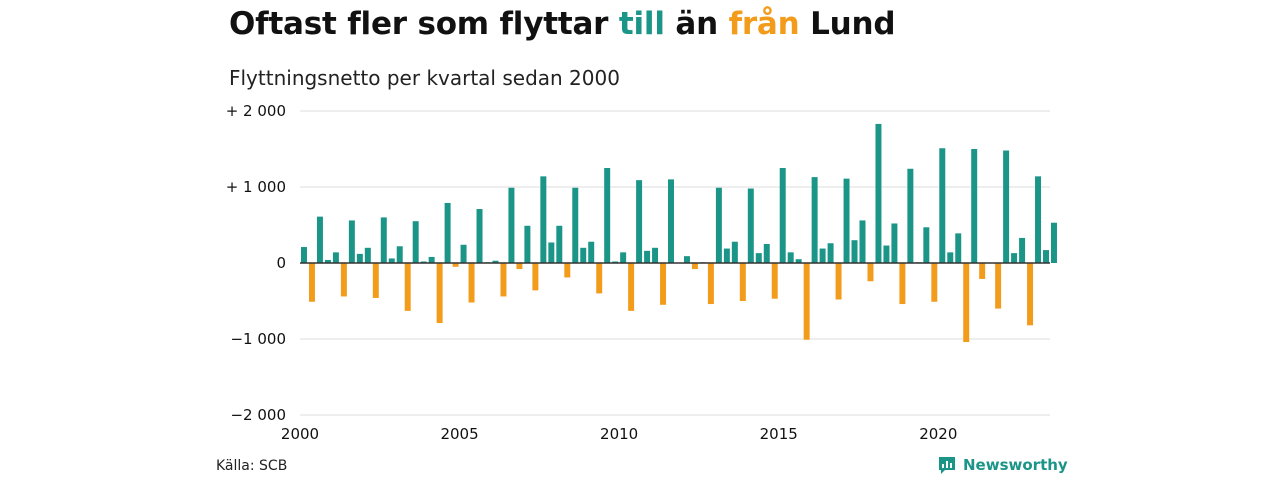  What do you see at coordinates (619, 434) in the screenshot?
I see `x-tick-label: 2010` at bounding box center [619, 434].